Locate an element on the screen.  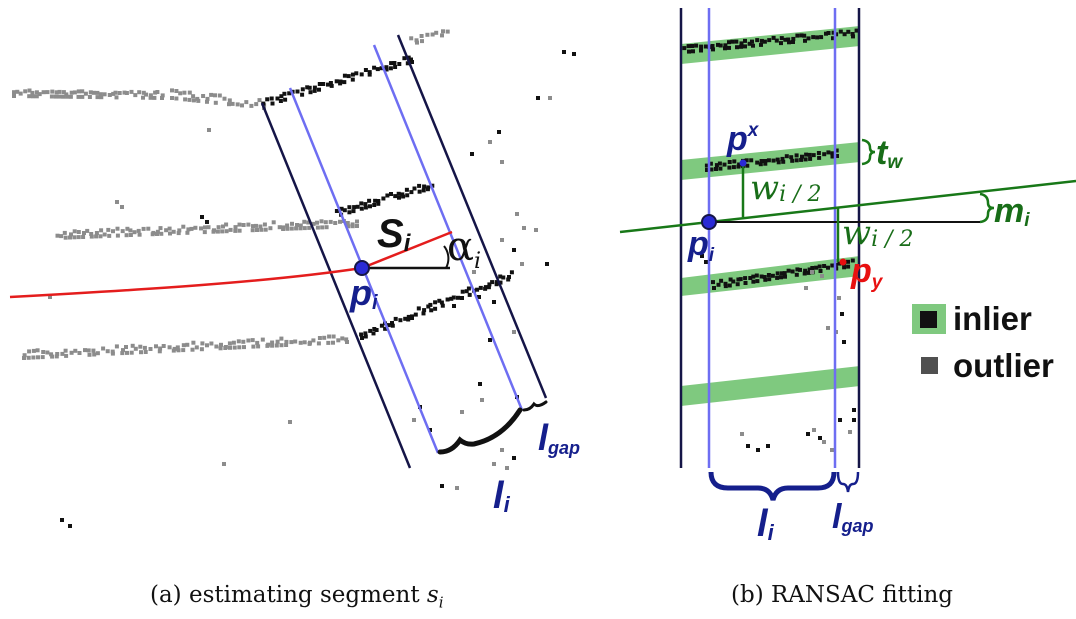
panel-a-label-si: Si is located at coordinates (394, 234).